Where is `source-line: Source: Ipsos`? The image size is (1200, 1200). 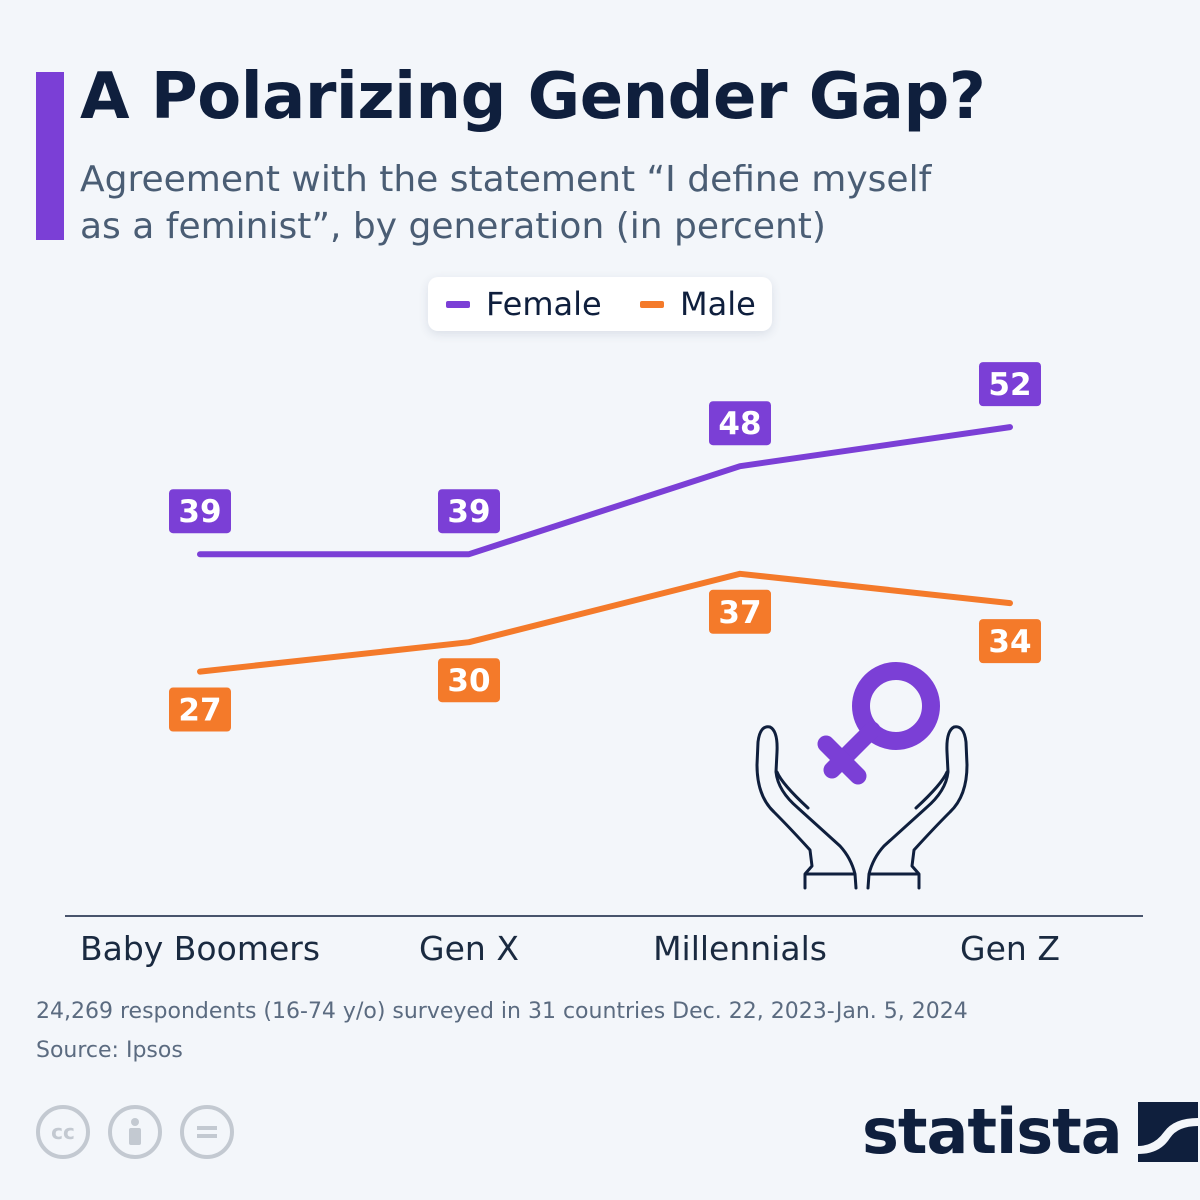 source-line: Source: Ipsos is located at coordinates (109, 1050).